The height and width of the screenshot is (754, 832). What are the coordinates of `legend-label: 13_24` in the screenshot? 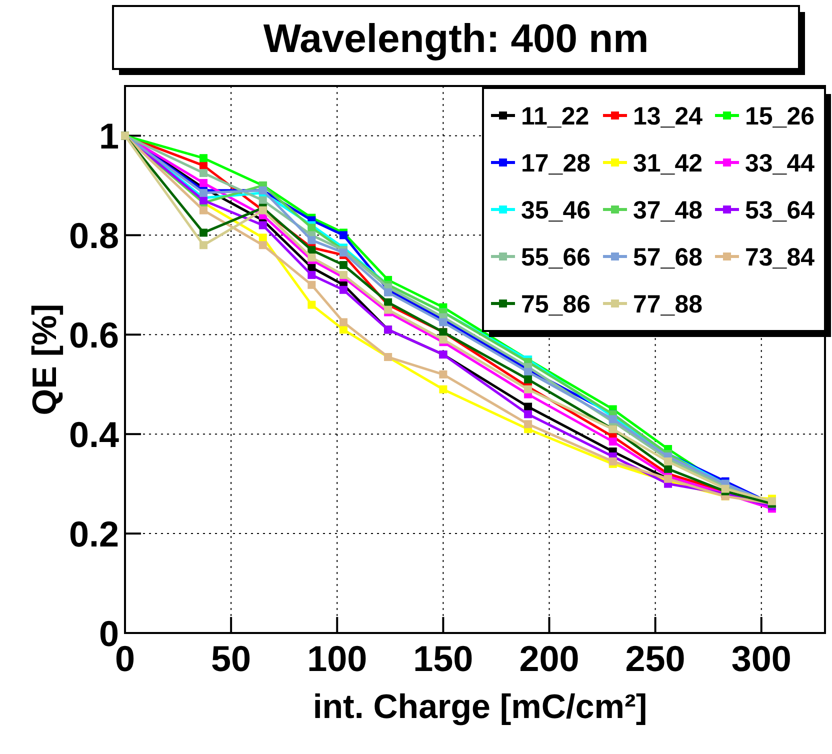 It's located at (668, 116).